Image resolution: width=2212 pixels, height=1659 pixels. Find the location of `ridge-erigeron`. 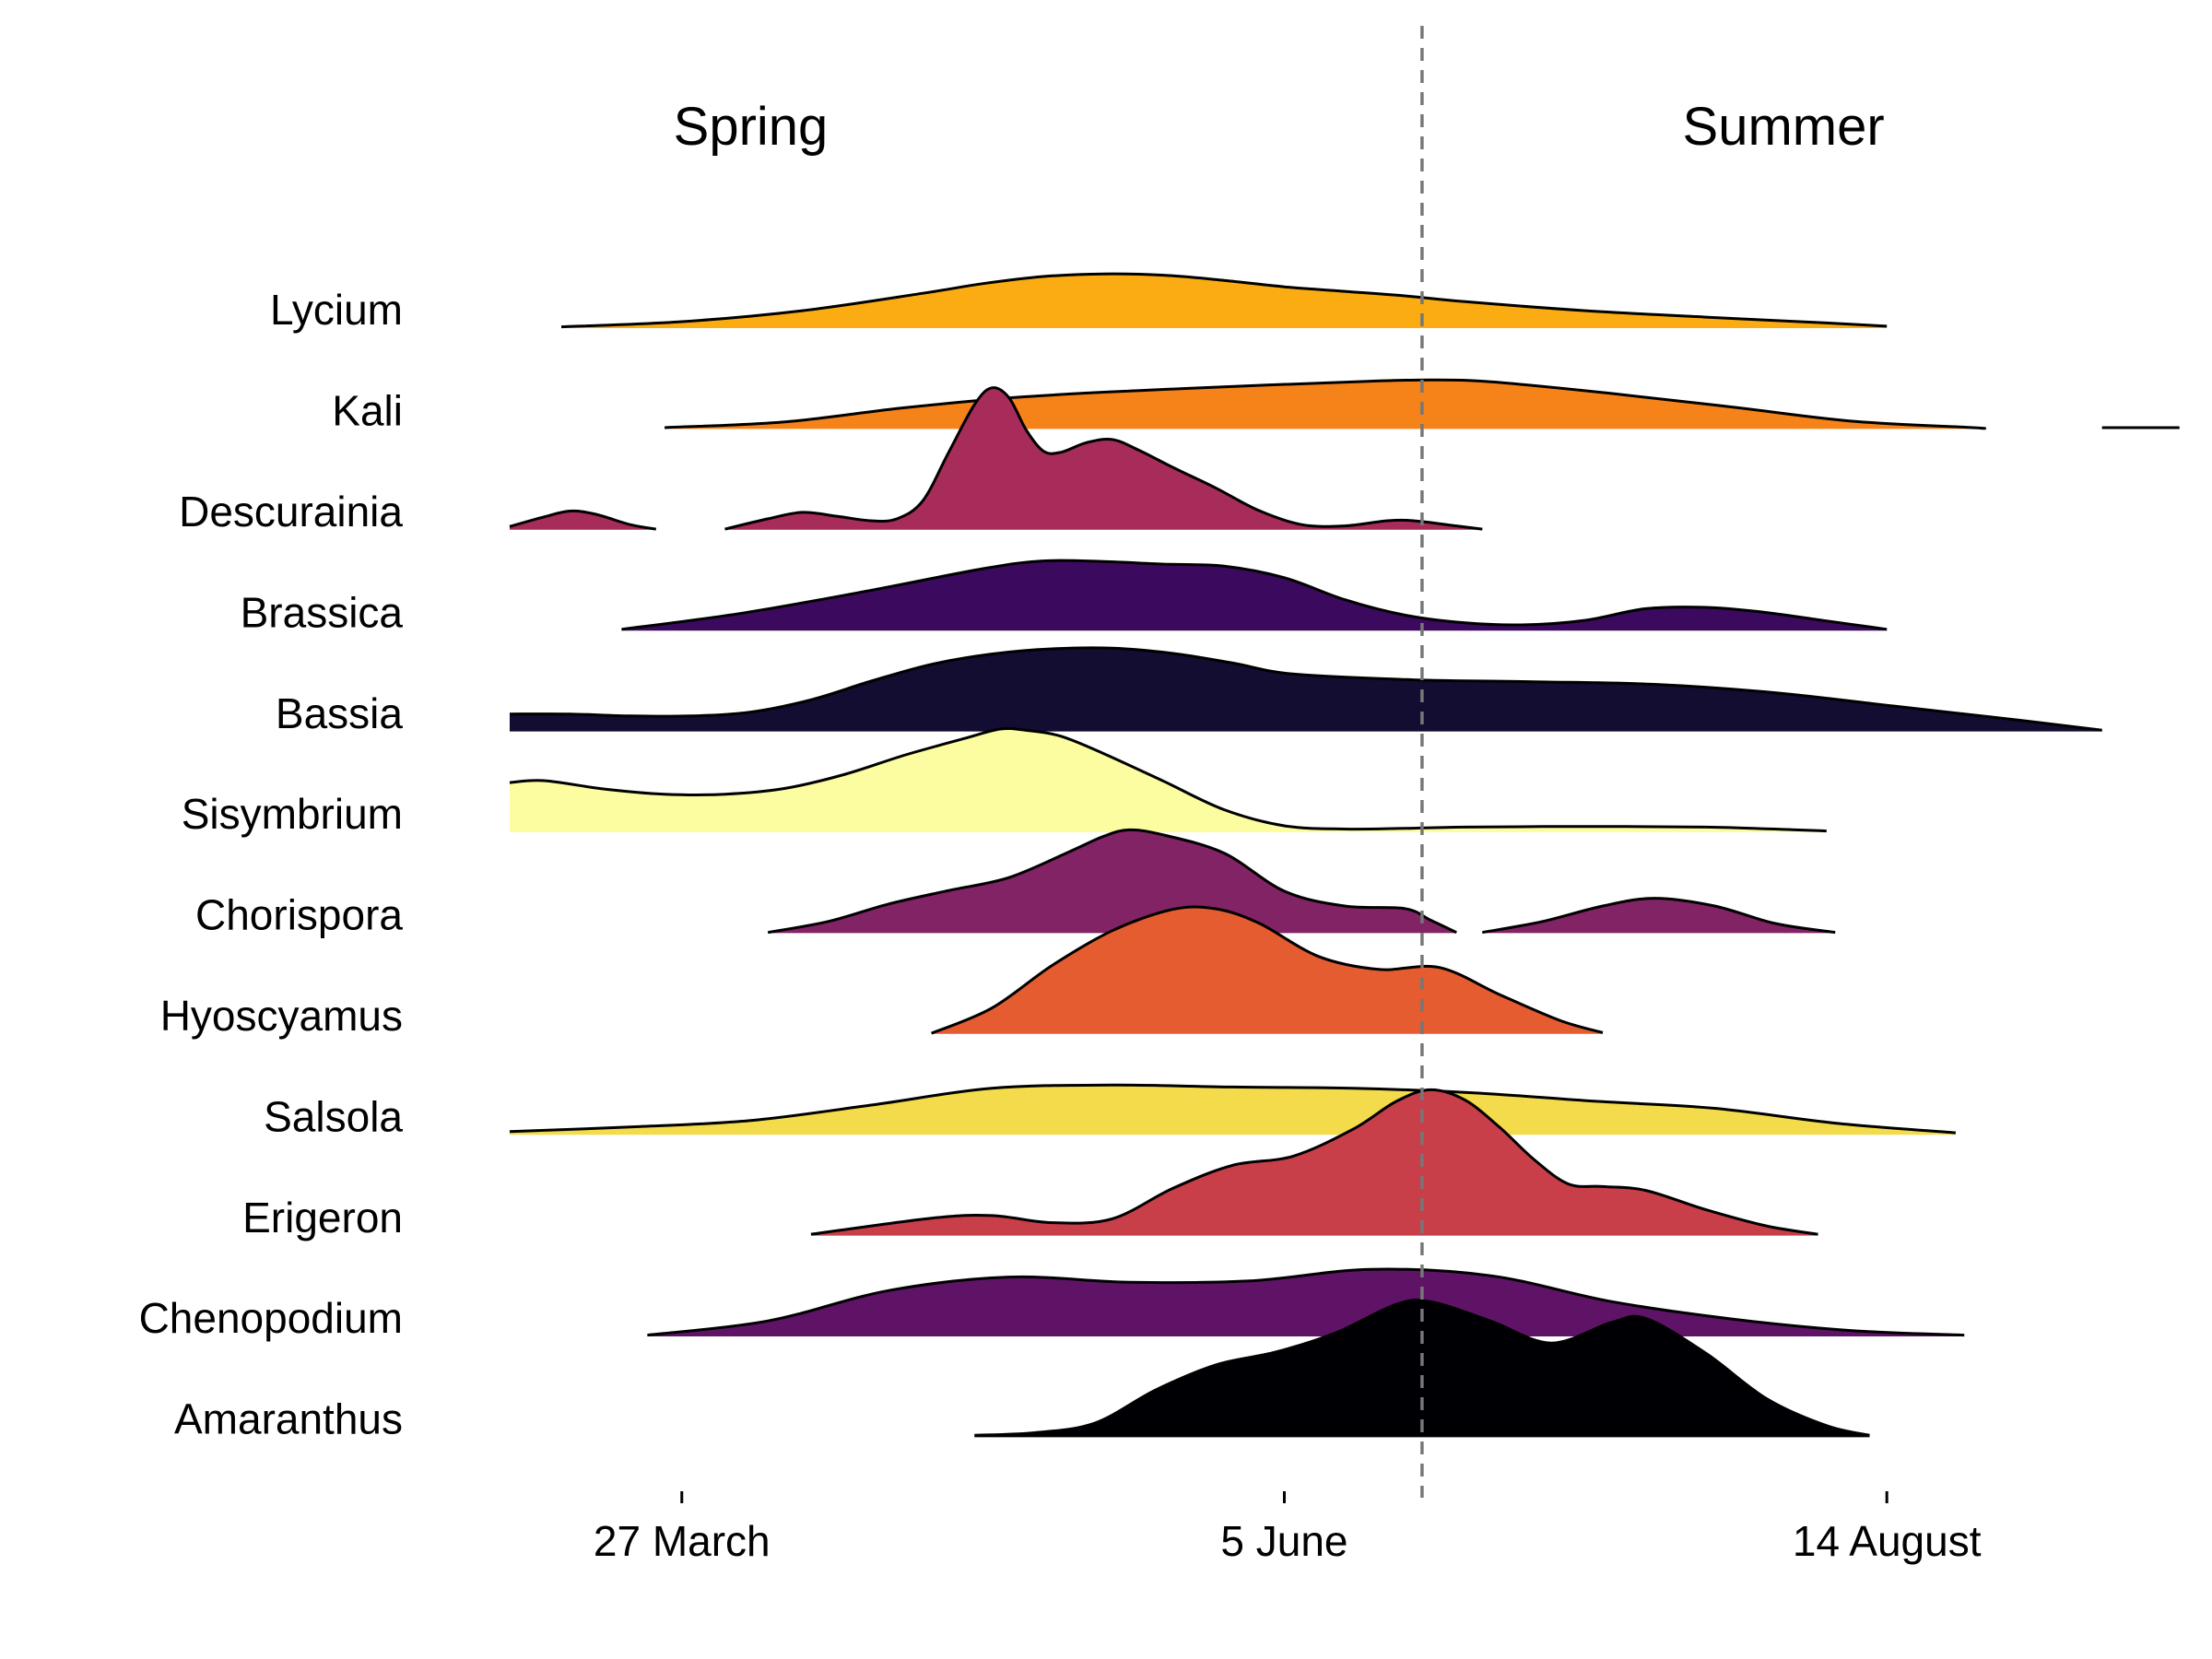

ridge-erigeron is located at coordinates (1314, 1162).